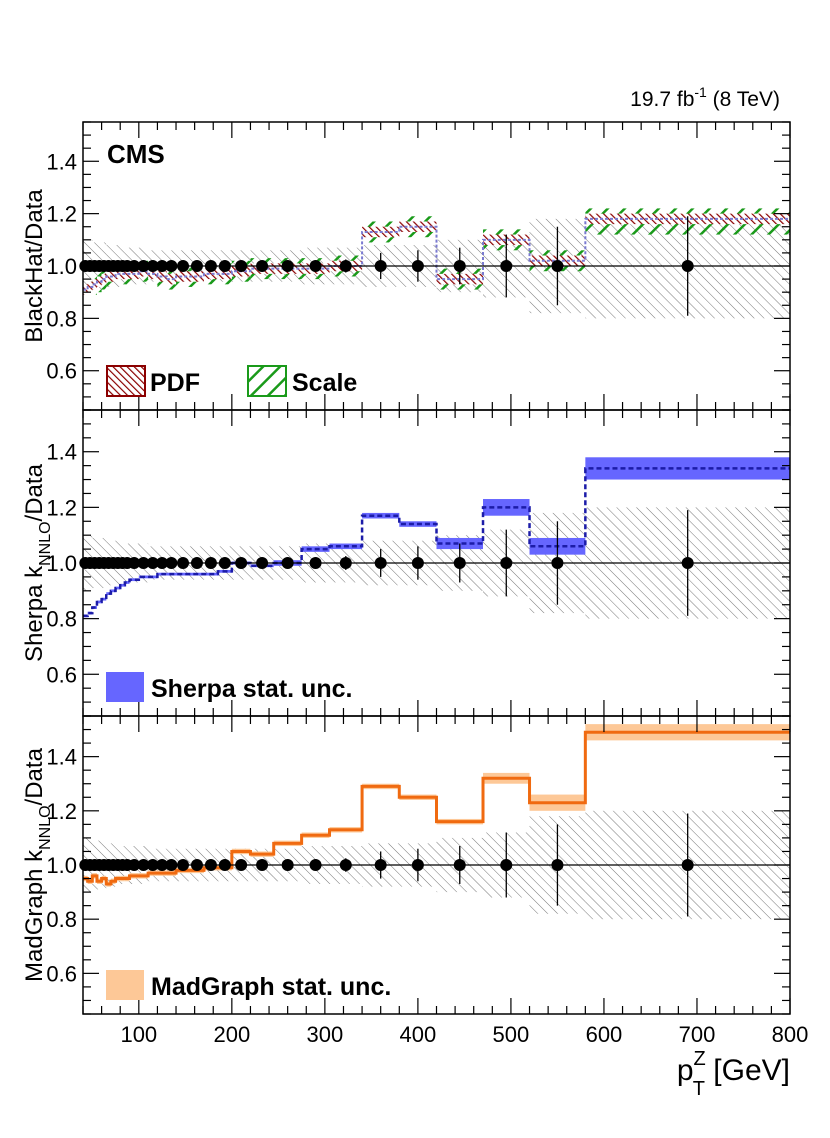 The width and height of the screenshot is (830, 1138). I want to click on y-axis-label-rest: /Data, so click(34, 492).